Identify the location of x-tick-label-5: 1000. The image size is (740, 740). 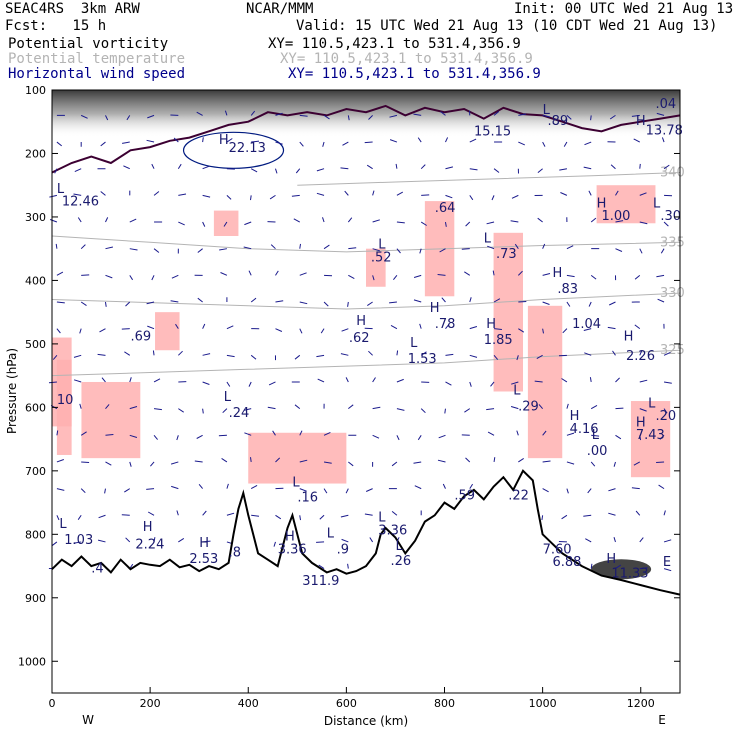
(543, 703).